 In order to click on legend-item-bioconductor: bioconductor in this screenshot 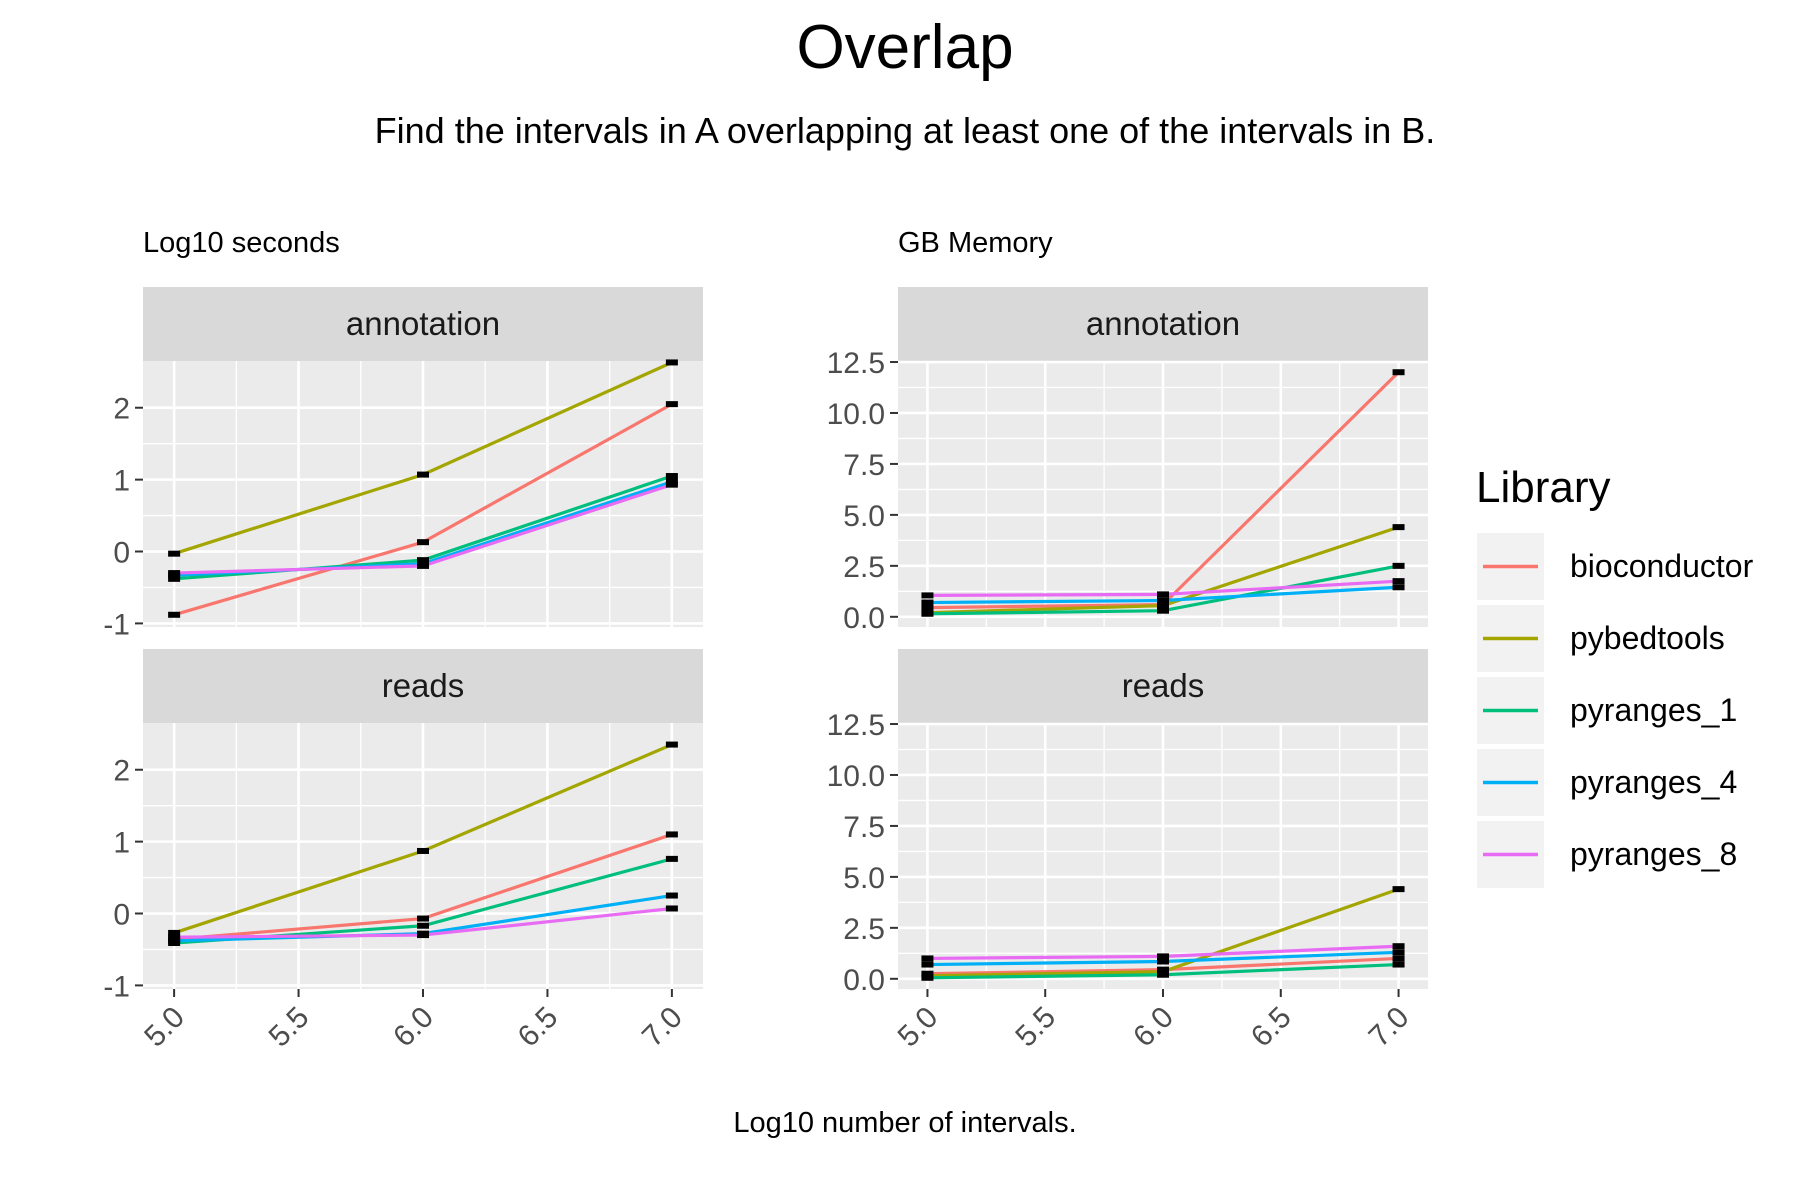, I will do `click(1615, 566)`.